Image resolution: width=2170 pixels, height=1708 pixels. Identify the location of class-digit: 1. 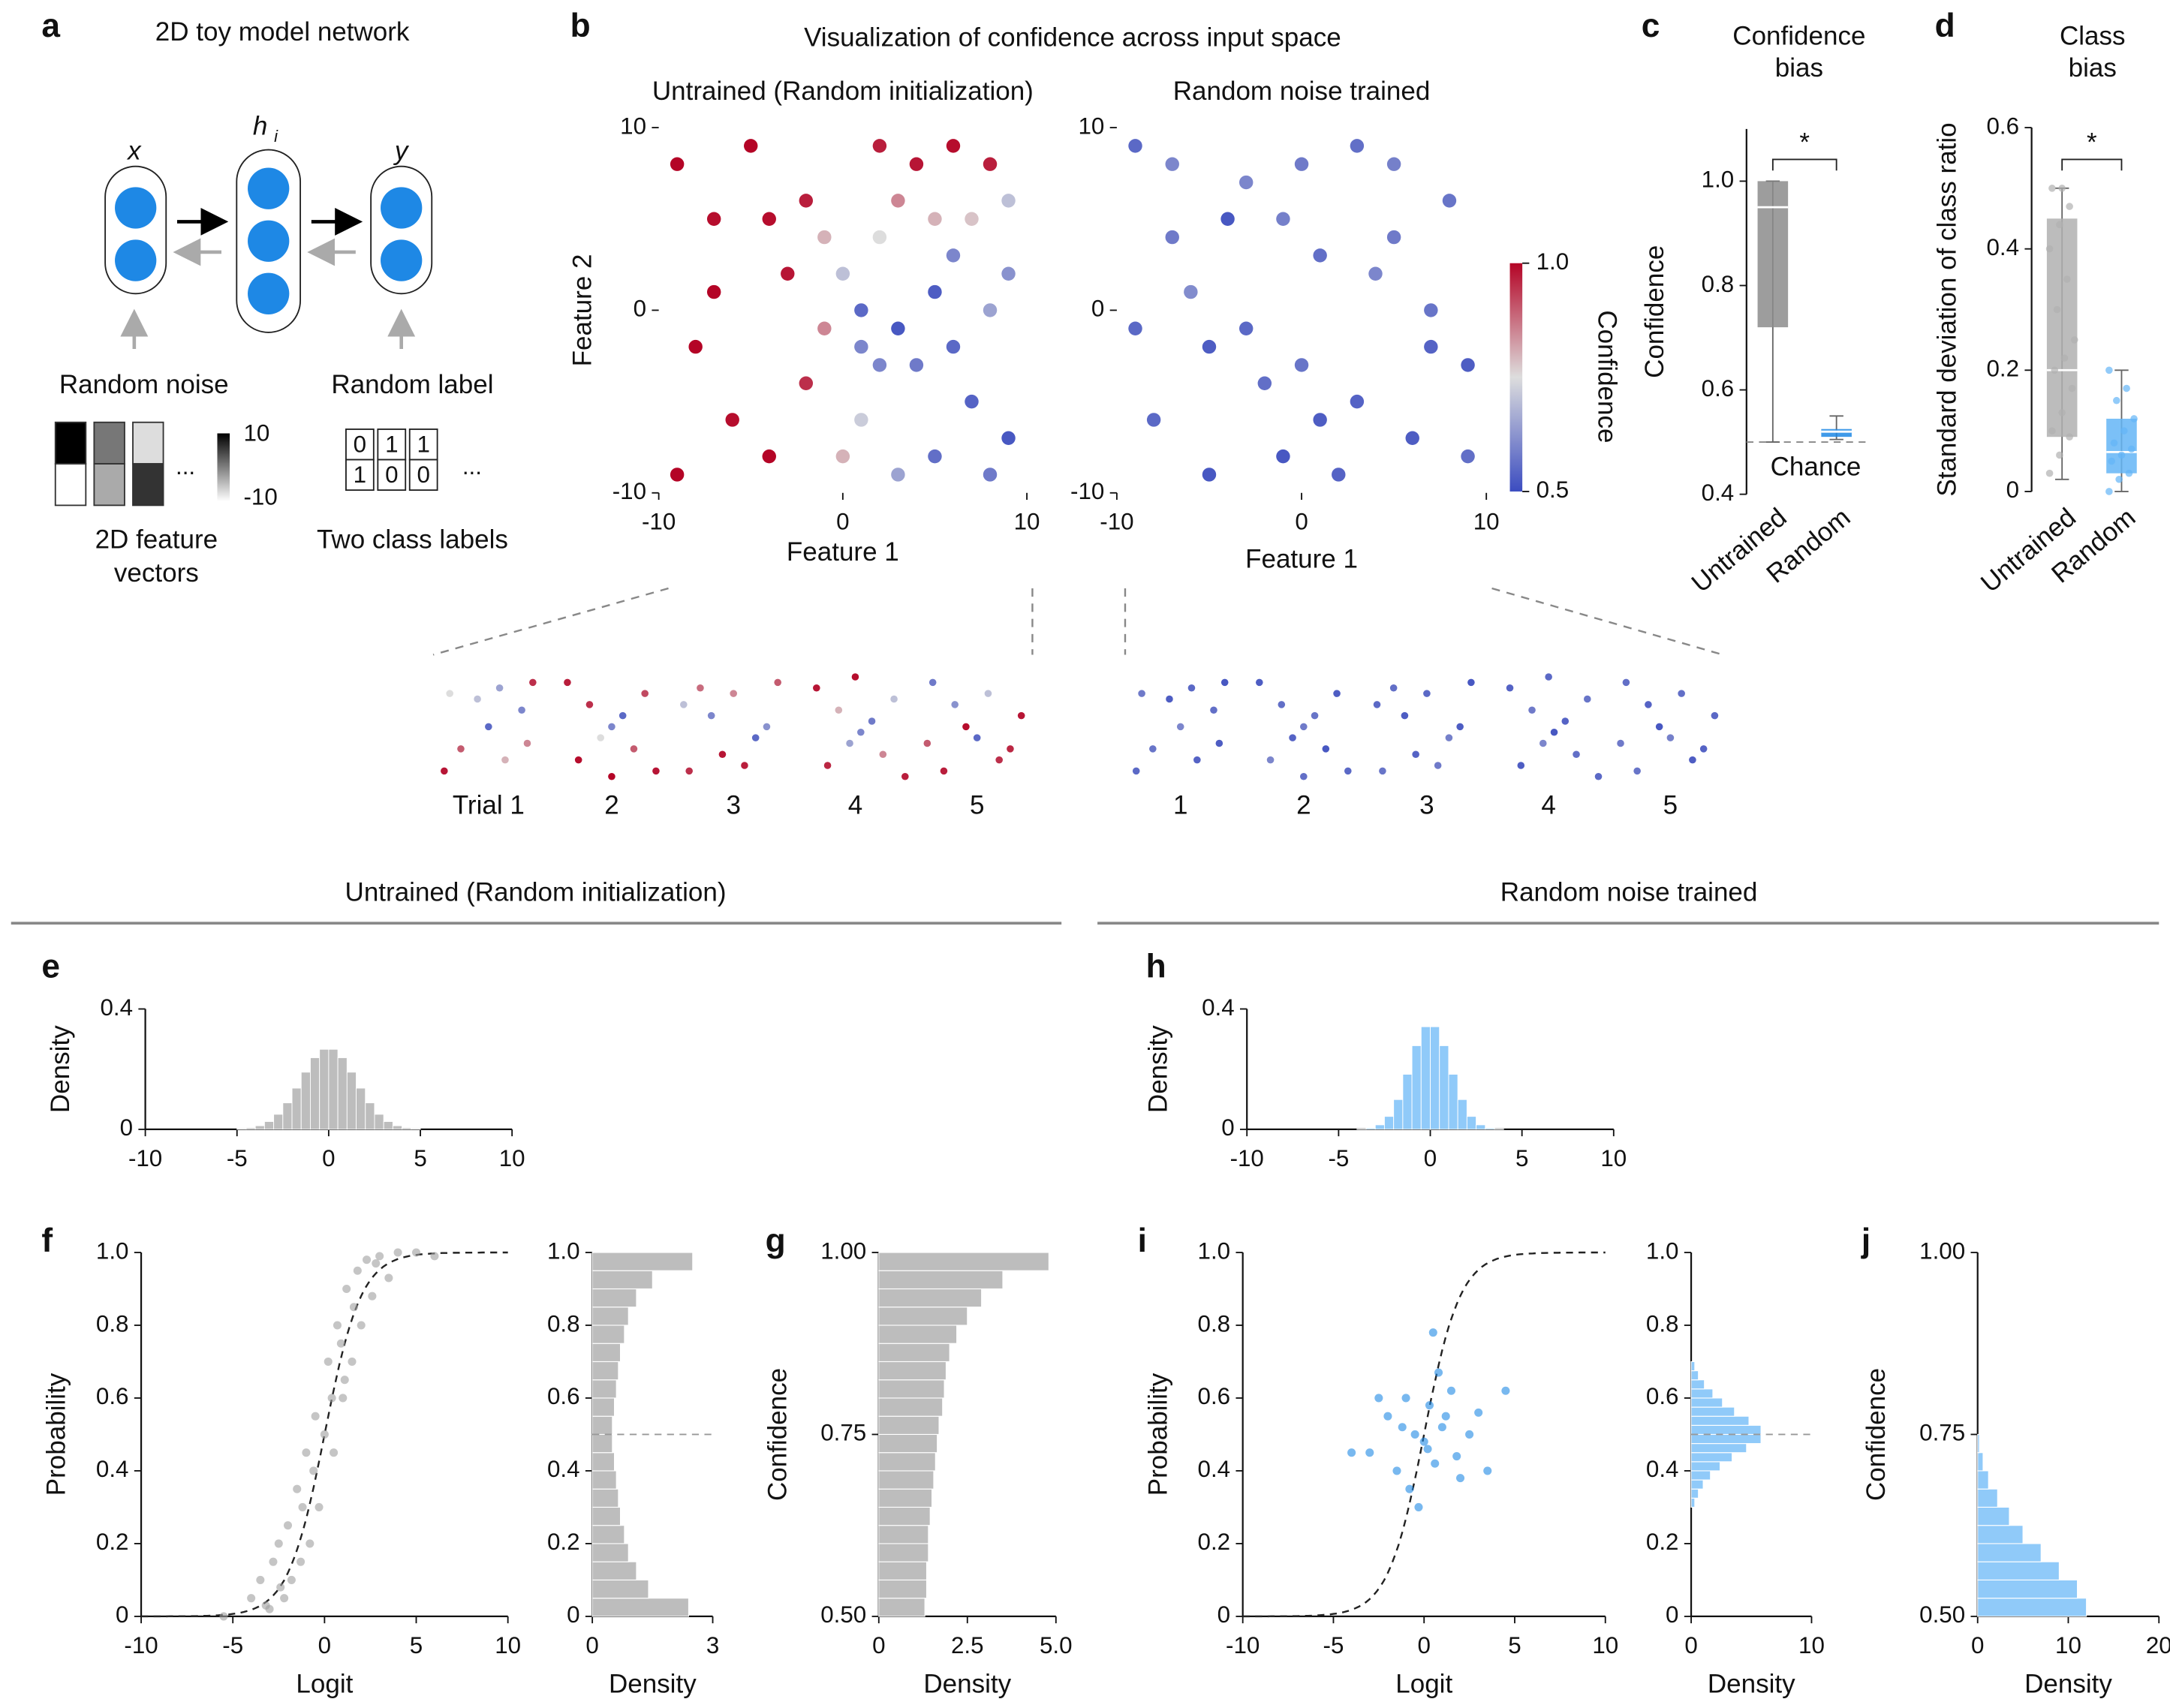
(423, 444).